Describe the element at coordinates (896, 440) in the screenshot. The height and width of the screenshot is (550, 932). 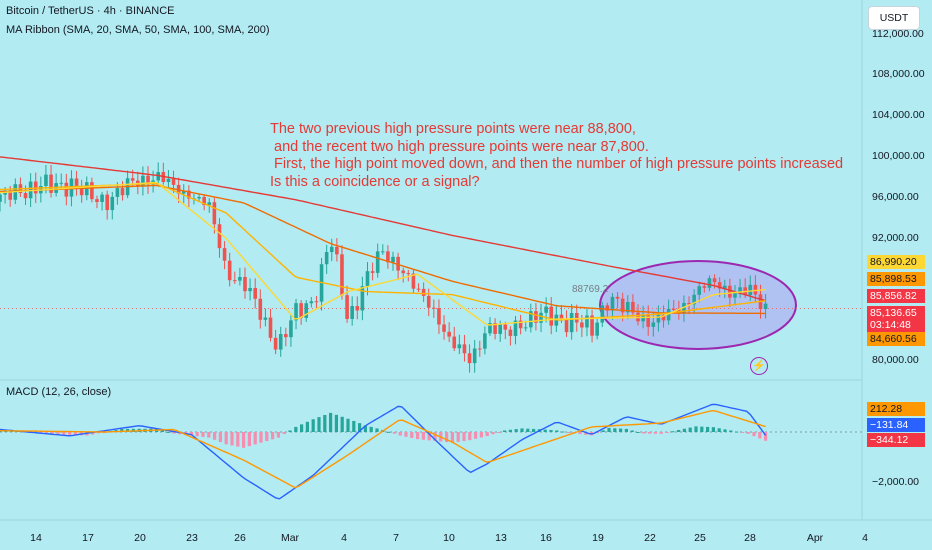
I see `macd-axis-badge: −344.12` at that location.